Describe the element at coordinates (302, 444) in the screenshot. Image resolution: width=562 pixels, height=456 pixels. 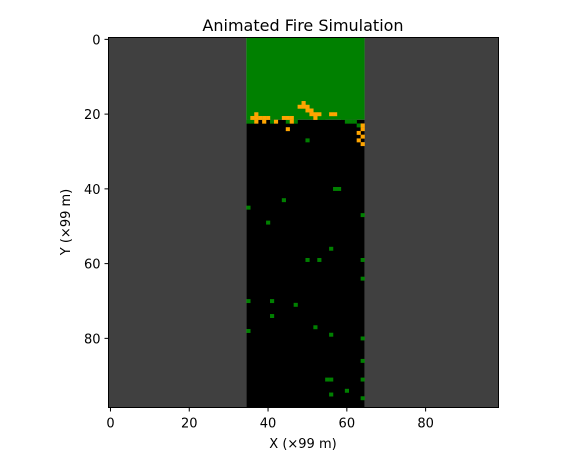
I see `x-axis-label: X (×99 m)` at that location.